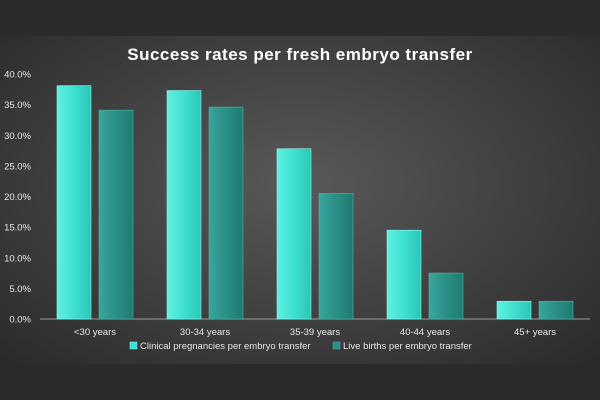 This screenshot has width=600, height=400. Describe the element at coordinates (300, 18) in the screenshot. I see `top-band` at that location.